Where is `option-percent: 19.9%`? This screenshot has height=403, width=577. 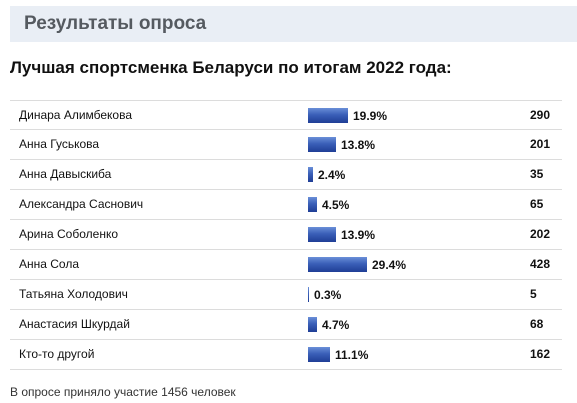
option-percent: 19.9% is located at coordinates (370, 115).